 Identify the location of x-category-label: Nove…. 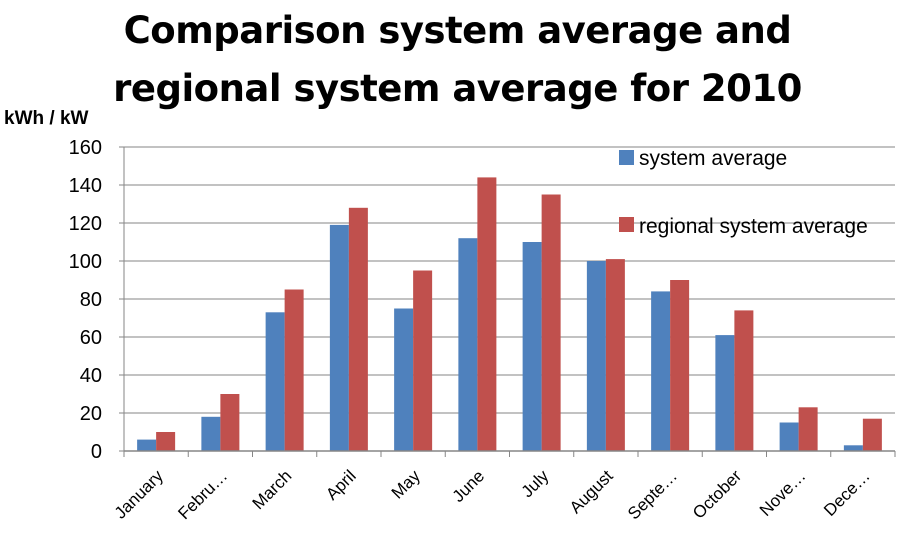
(783, 493).